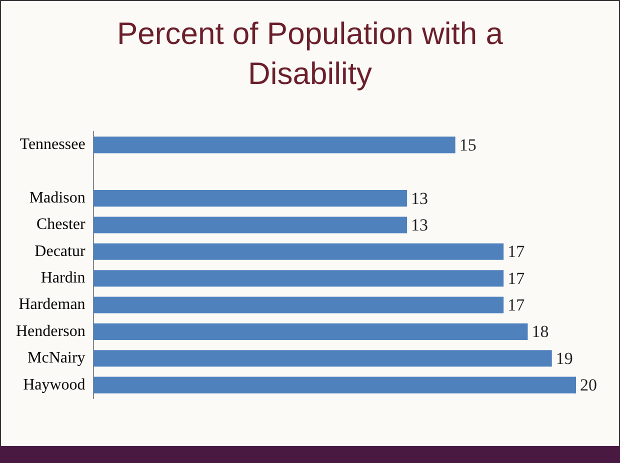  I want to click on data-label: 19, so click(564, 358).